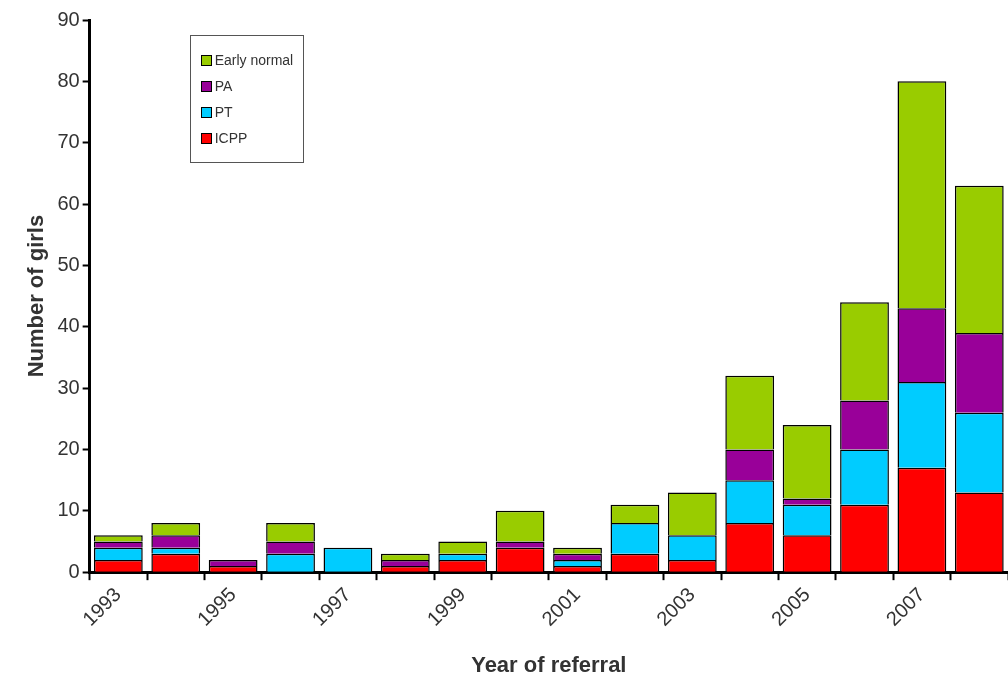 Image resolution: width=1008 pixels, height=693 pixels. I want to click on legend-label: PA, so click(223, 86).